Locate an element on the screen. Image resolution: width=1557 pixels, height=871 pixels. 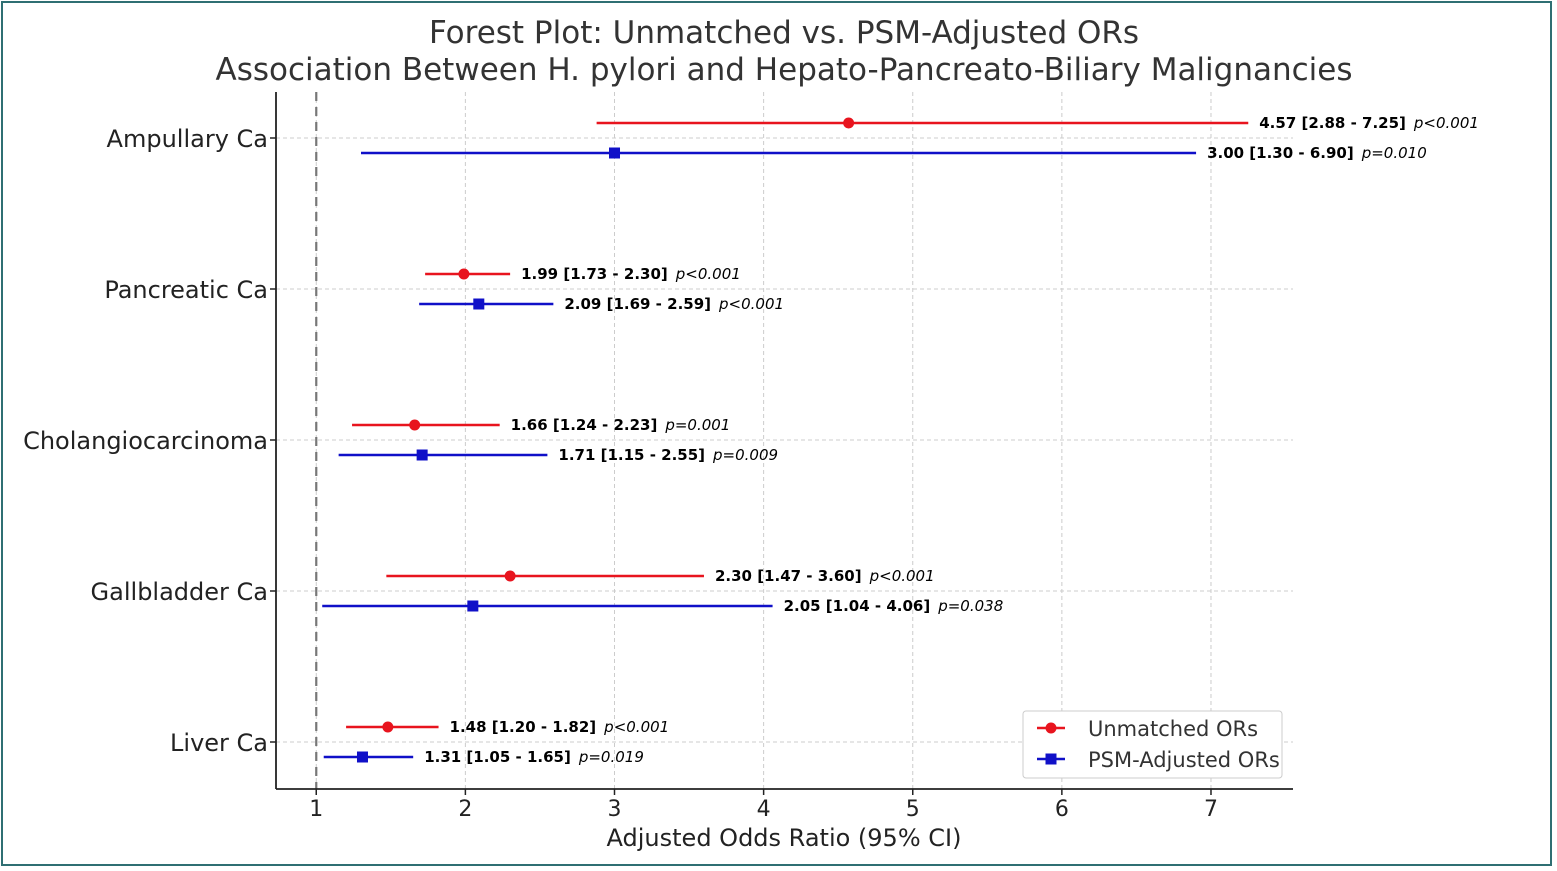
legend-label: Unmatched ORs is located at coordinates (1173, 729).